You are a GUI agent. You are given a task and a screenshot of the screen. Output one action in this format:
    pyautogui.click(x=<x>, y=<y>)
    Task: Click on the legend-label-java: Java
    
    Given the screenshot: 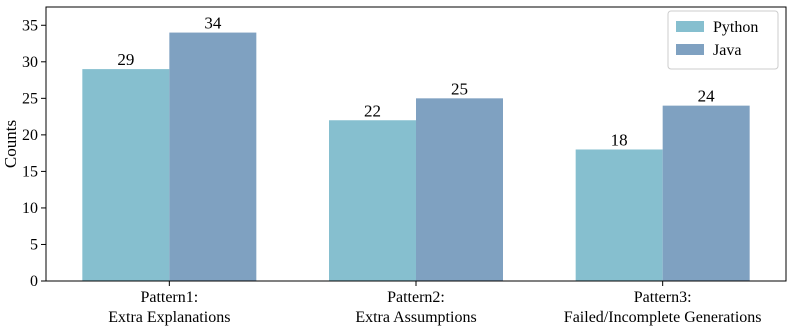 What is the action you would take?
    pyautogui.click(x=727, y=50)
    